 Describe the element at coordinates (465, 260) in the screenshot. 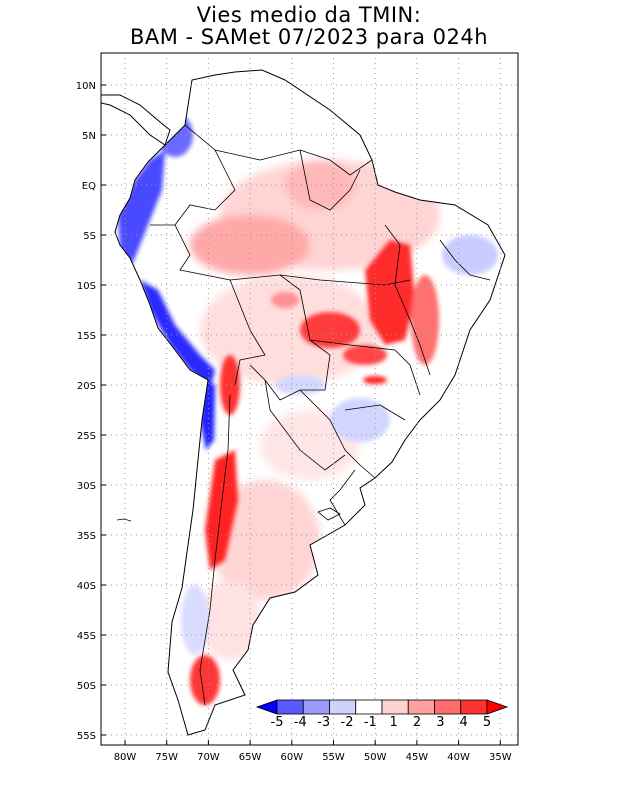

I see `border-brazil-states-c` at that location.